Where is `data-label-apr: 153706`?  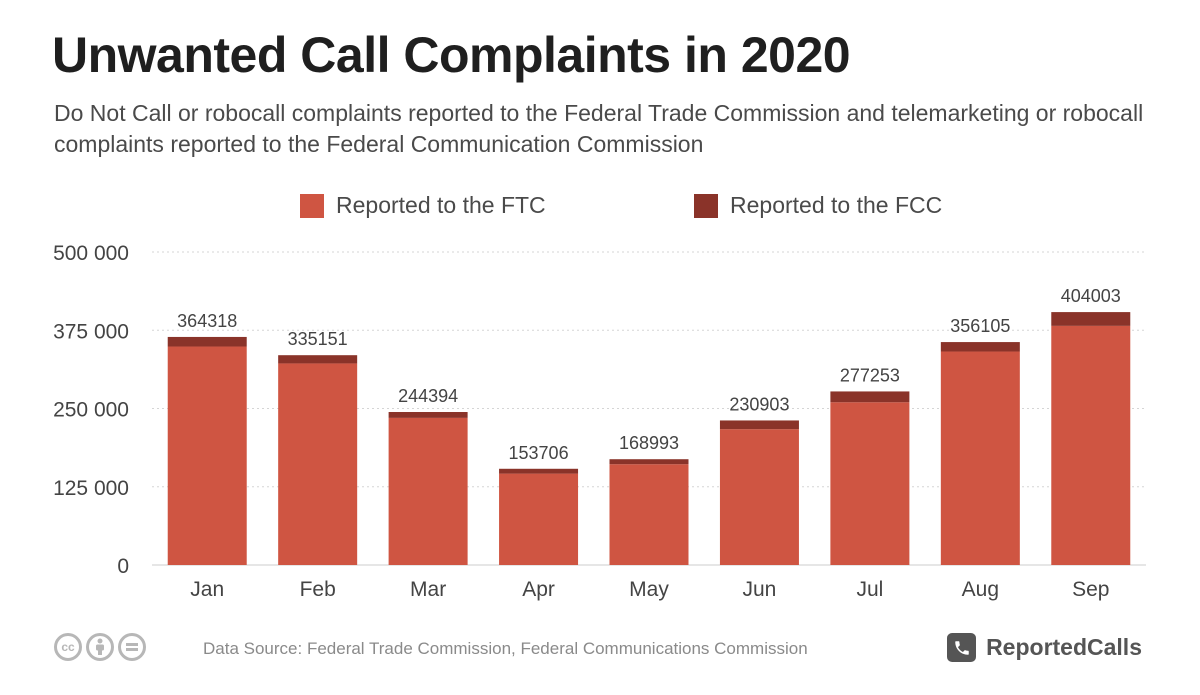
data-label-apr: 153706 is located at coordinates (539, 453).